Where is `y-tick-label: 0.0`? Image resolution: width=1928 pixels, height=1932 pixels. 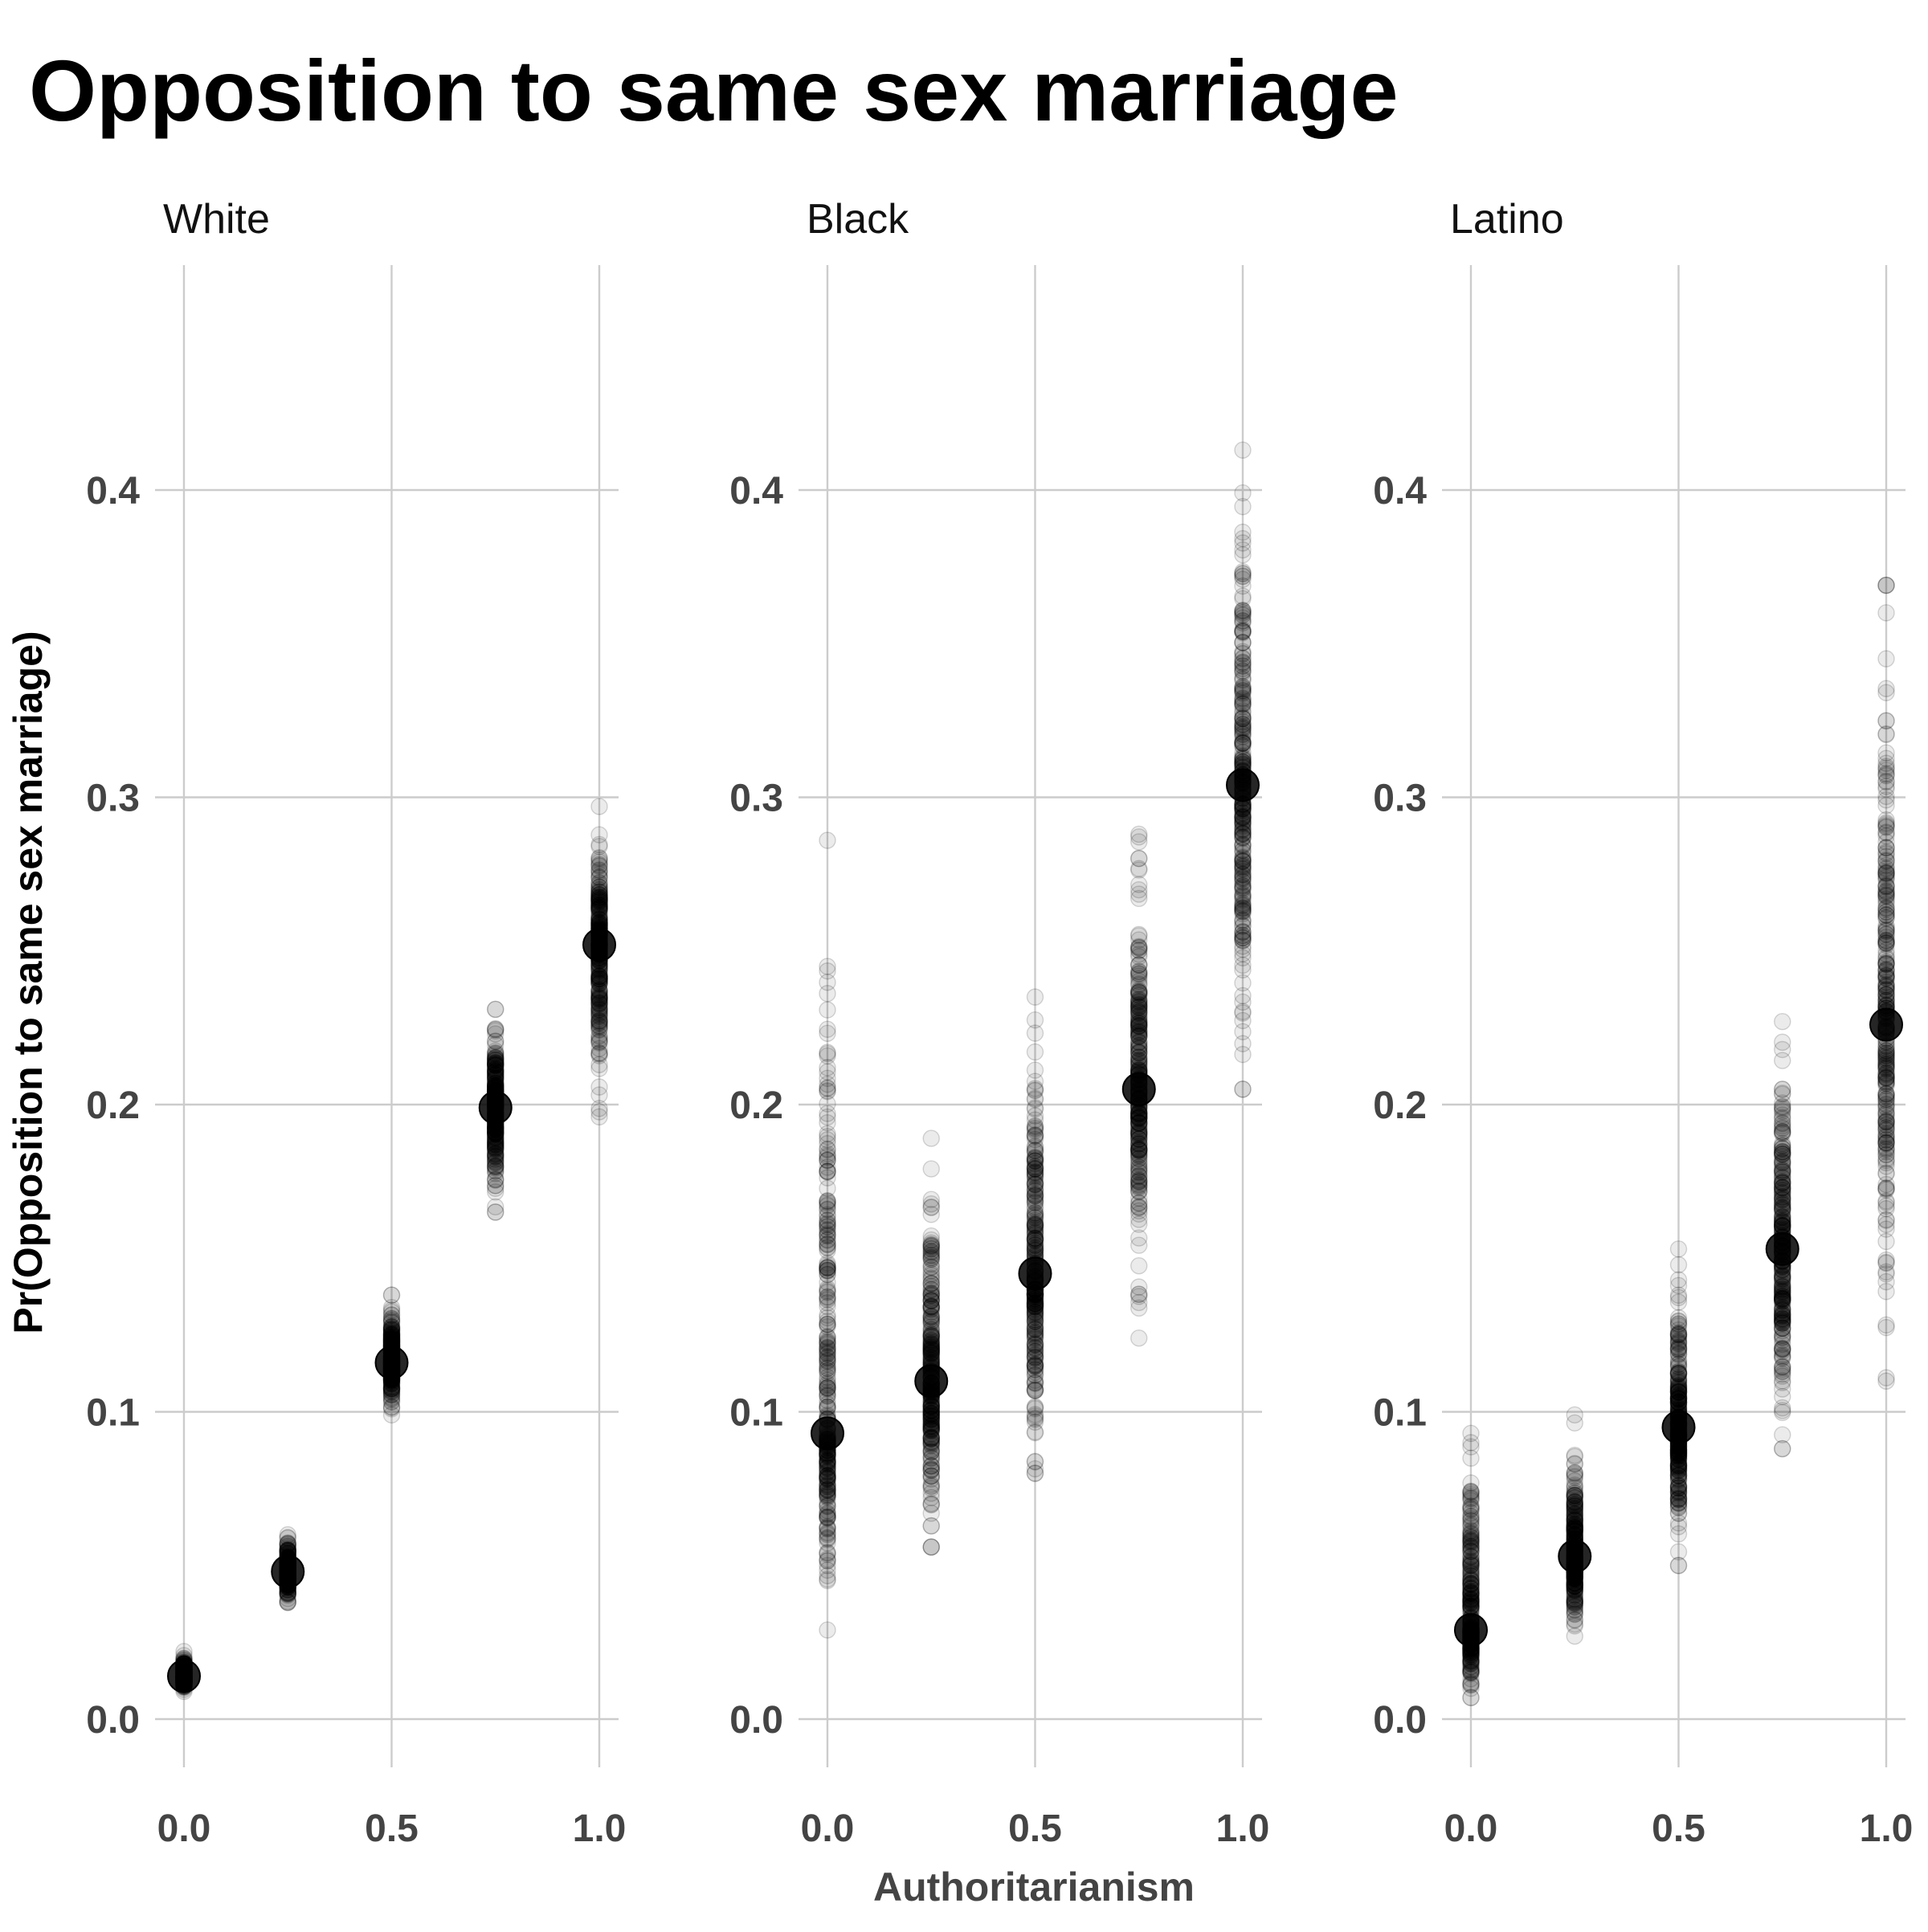
y-tick-label: 0.0 is located at coordinates (113, 1720).